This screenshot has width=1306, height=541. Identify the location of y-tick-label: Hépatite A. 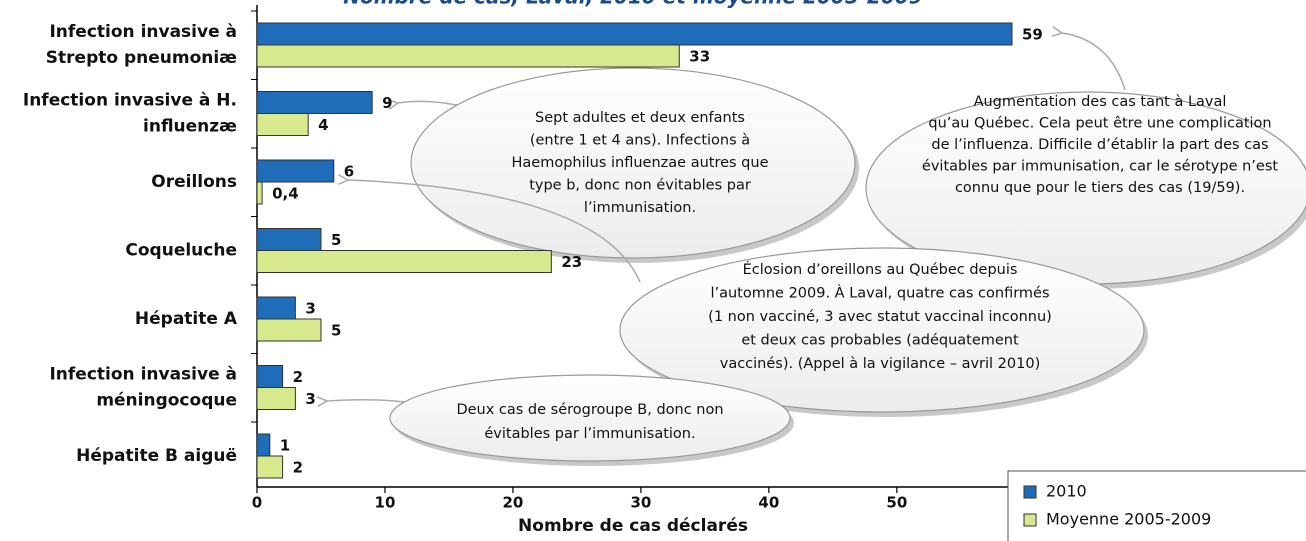
(186, 319).